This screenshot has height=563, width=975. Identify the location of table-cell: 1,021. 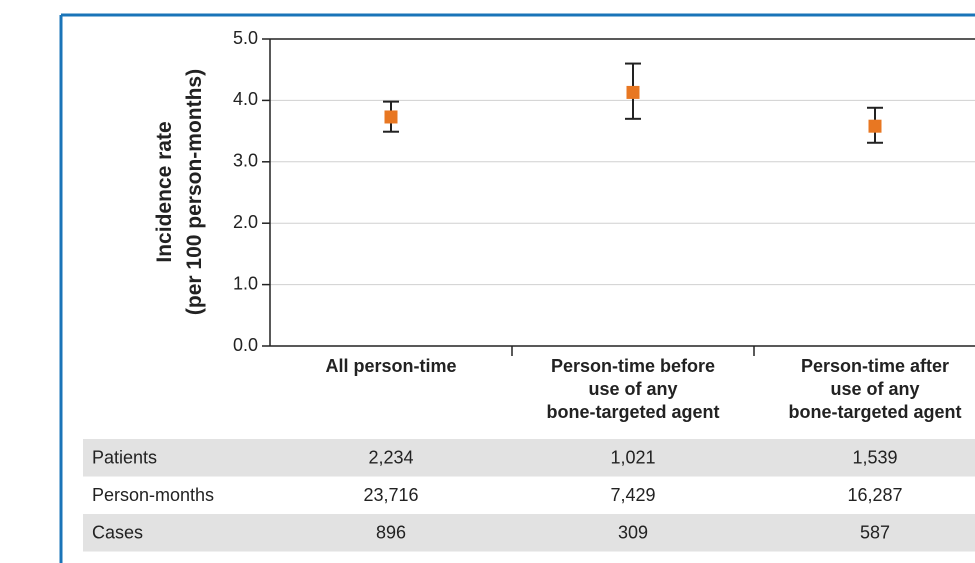
(632, 458).